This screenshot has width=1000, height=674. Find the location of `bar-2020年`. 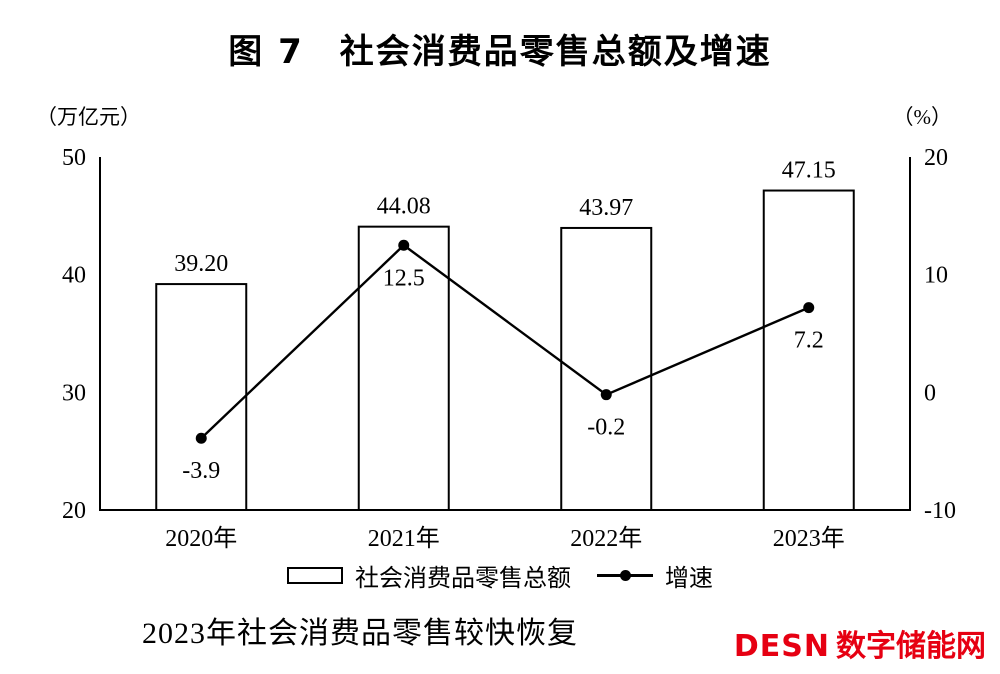

bar-2020年 is located at coordinates (201, 397).